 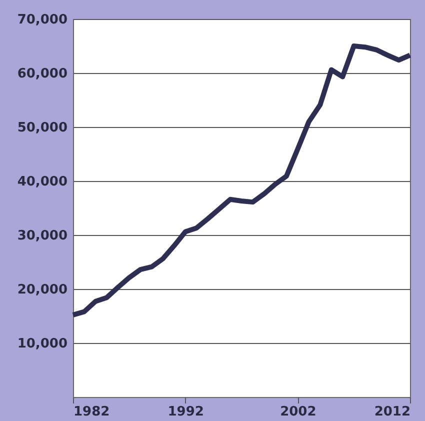 I want to click on y-tick-label: 60,000, so click(x=42, y=74).